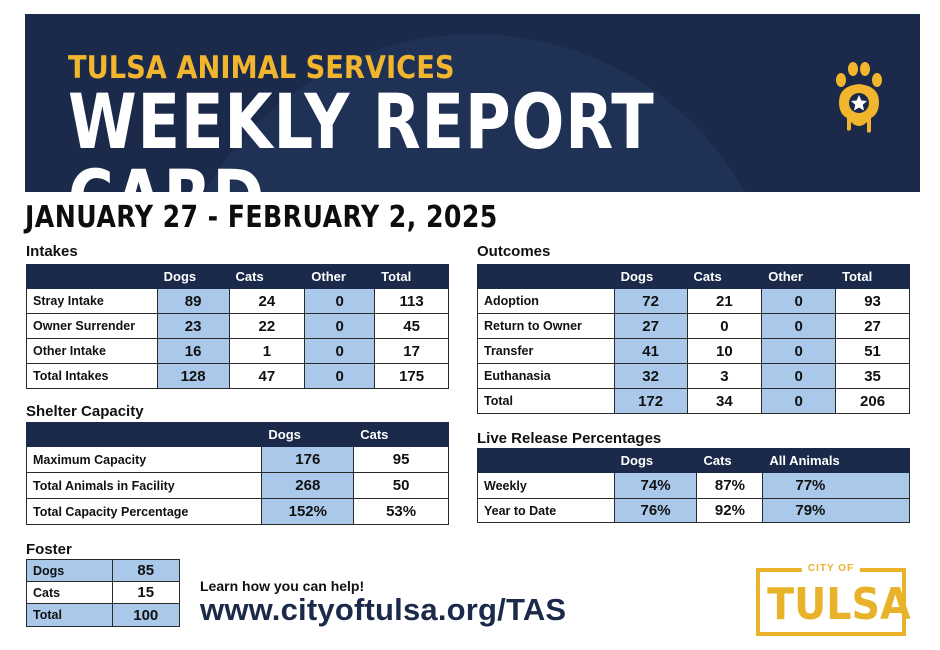  What do you see at coordinates (836, 485) in the screenshot?
I see `cell-all-animals: 77%` at bounding box center [836, 485].